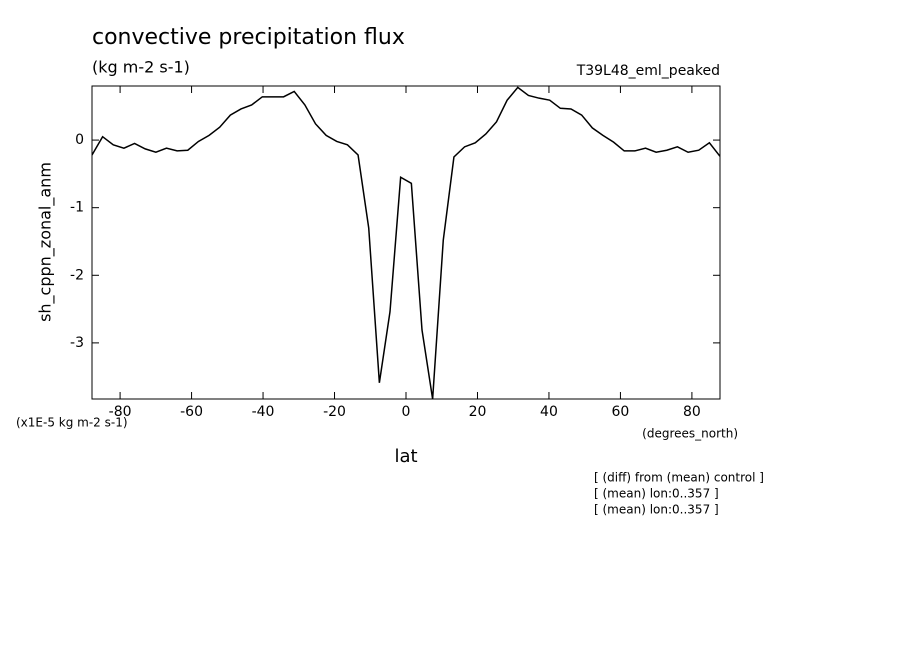 This screenshot has width=904, height=654. Describe the element at coordinates (690, 434) in the screenshot. I see `x-axis-units: (degrees_north)` at that location.